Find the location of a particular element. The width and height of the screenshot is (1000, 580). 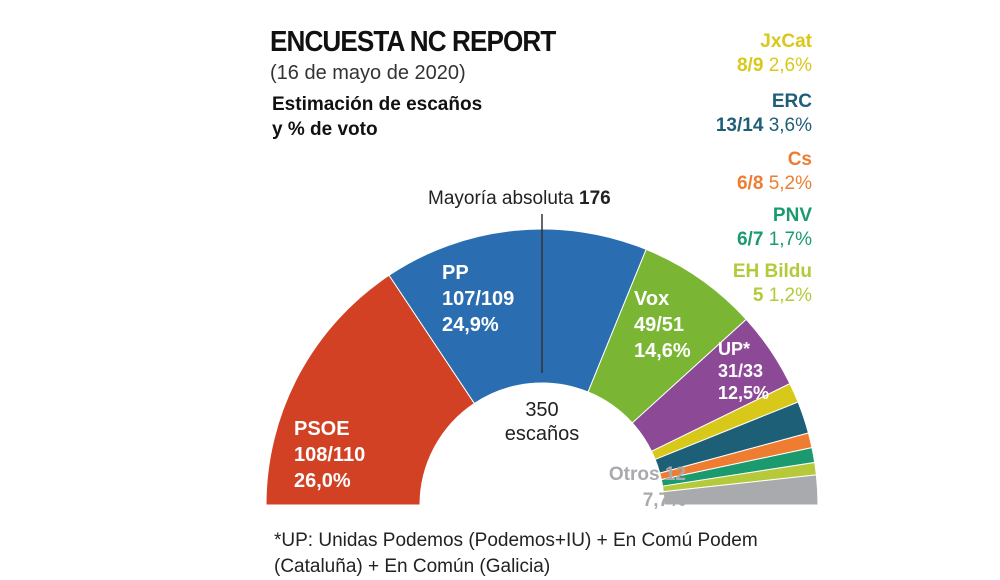

majority-label: Mayoría absoluta 176 is located at coordinates (519, 198).